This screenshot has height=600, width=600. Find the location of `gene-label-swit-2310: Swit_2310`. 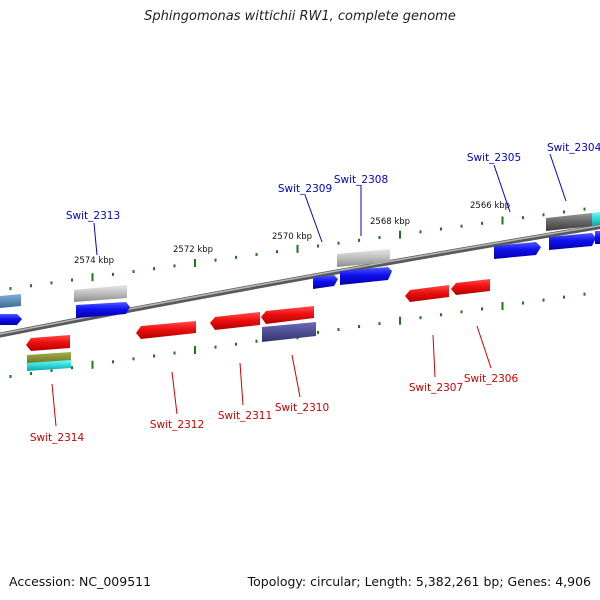

gene-label-swit-2310: Swit_2310 is located at coordinates (302, 408).